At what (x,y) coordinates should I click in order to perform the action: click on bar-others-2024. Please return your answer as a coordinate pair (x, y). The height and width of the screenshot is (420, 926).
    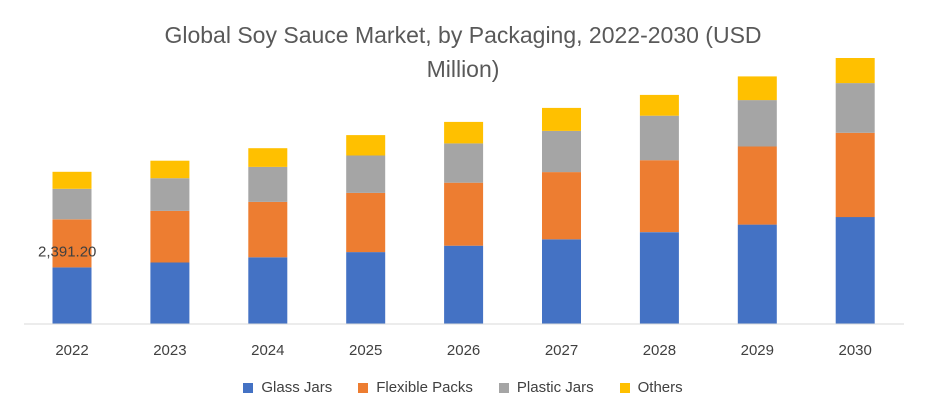
    Looking at the image, I should click on (268, 157).